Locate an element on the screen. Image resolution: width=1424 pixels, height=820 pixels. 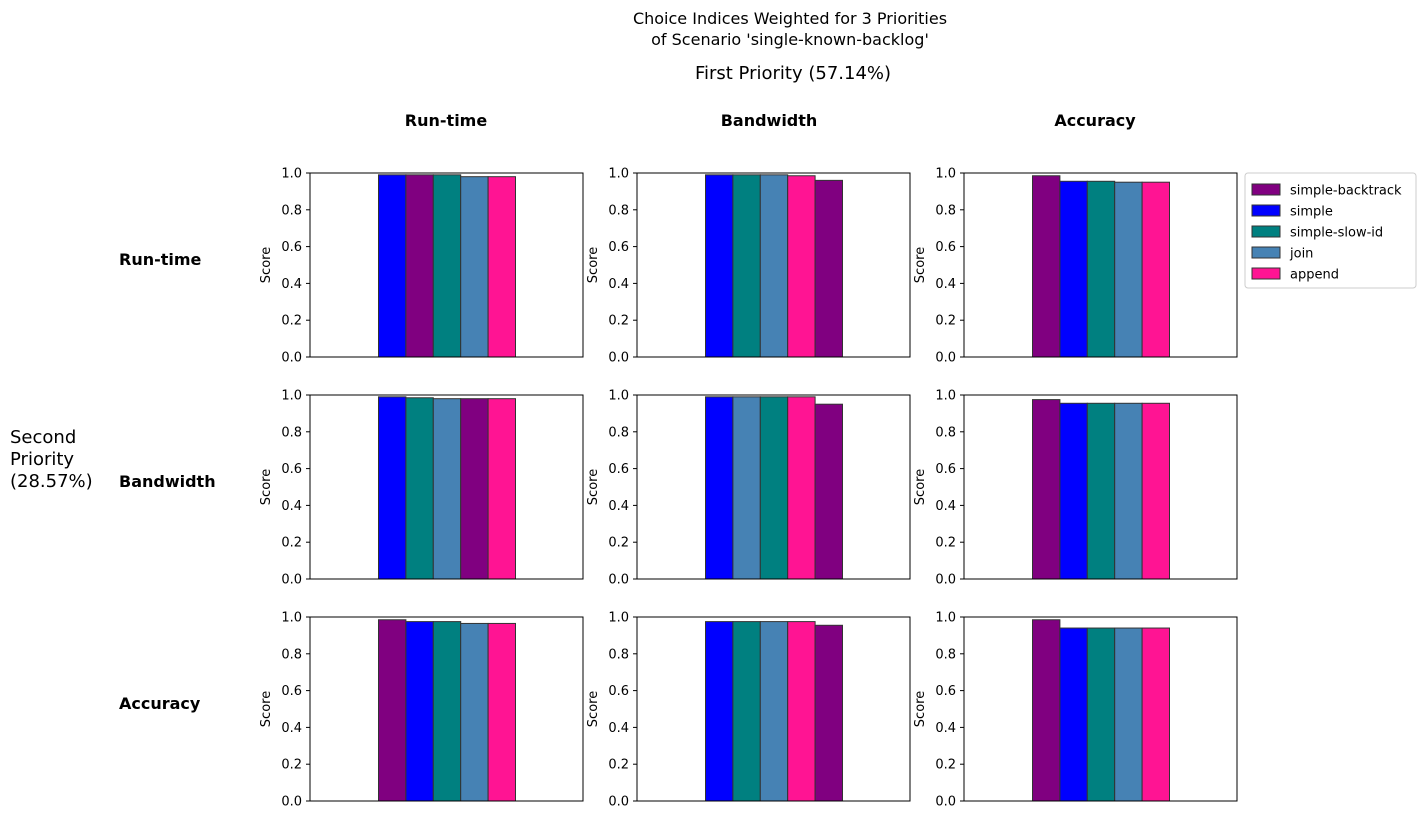
subplot-accuracy-accuracy: 0.0 0.2 0.4 0.6 0.8 1.0 Score is located at coordinates (1075, 710).